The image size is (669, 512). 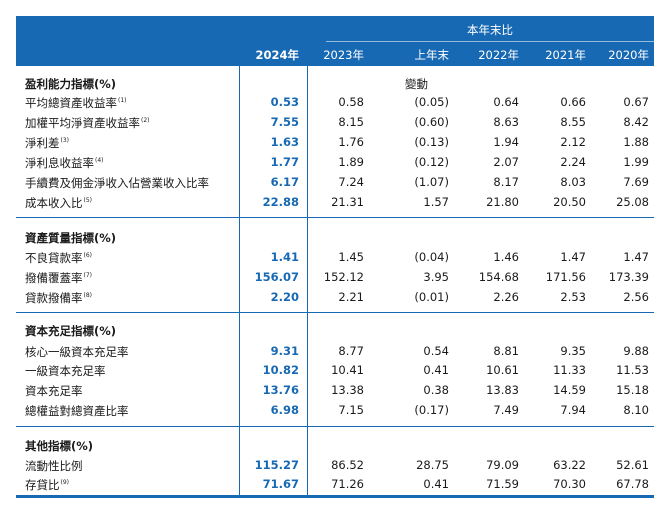 What do you see at coordinates (569, 484) in the screenshot?
I see `value-2021: 70.30` at bounding box center [569, 484].